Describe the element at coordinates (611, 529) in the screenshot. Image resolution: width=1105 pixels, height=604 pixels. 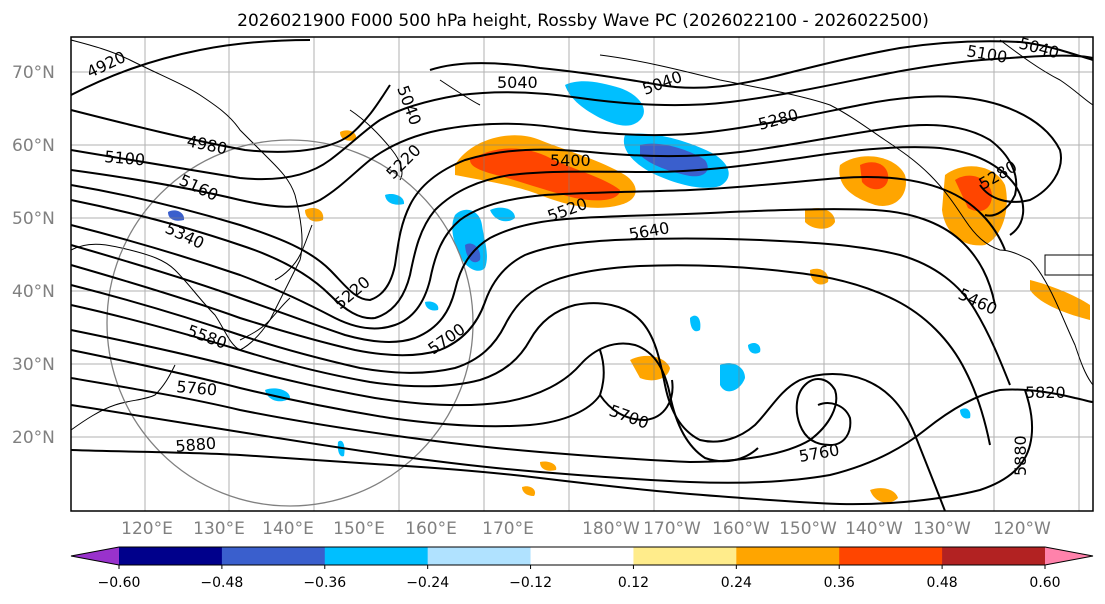
I see `lon-label: 180°W` at that location.